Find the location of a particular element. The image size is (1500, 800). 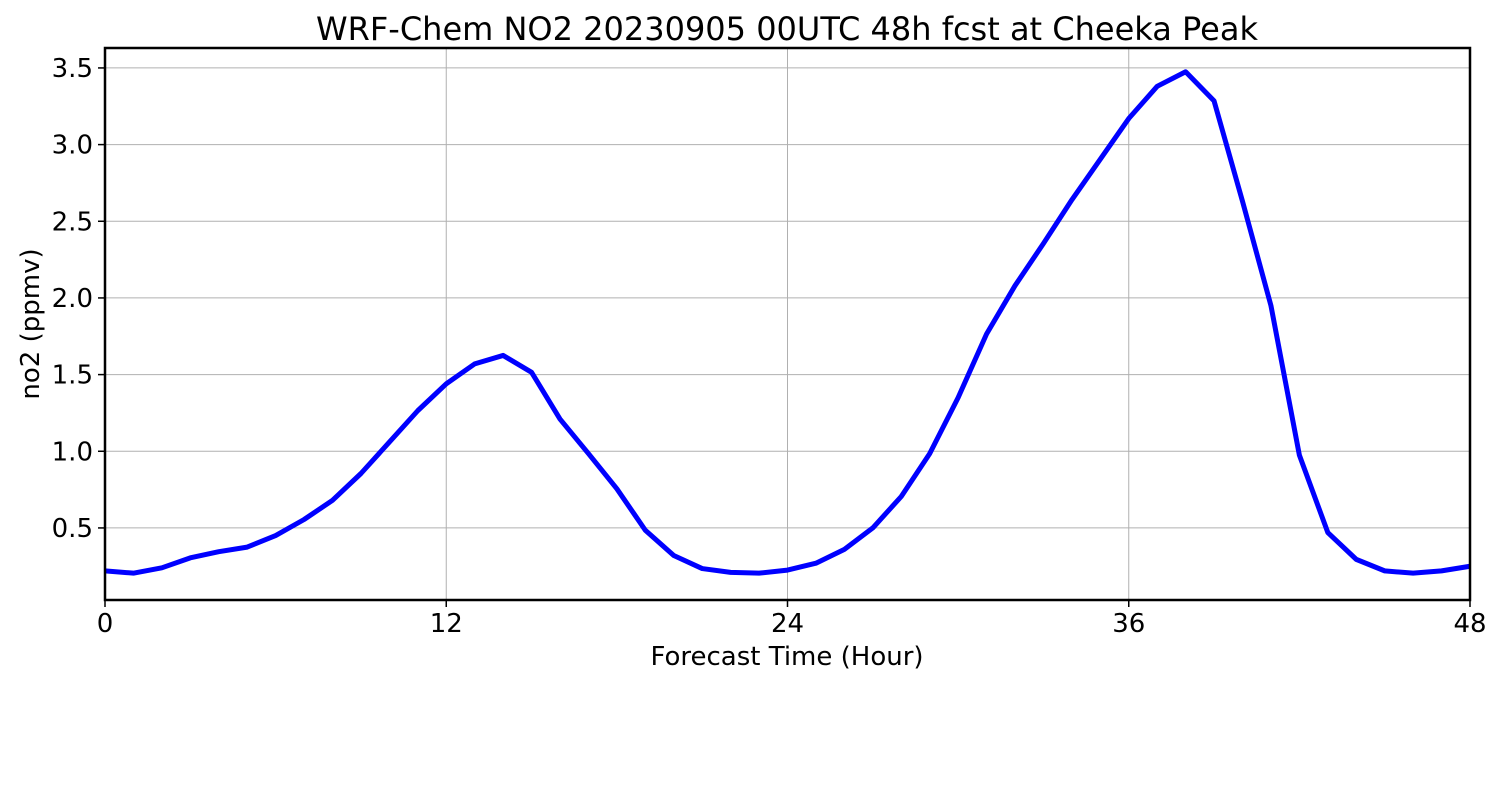

x-axis-label: Forecast Time (Hour) is located at coordinates (786, 657).